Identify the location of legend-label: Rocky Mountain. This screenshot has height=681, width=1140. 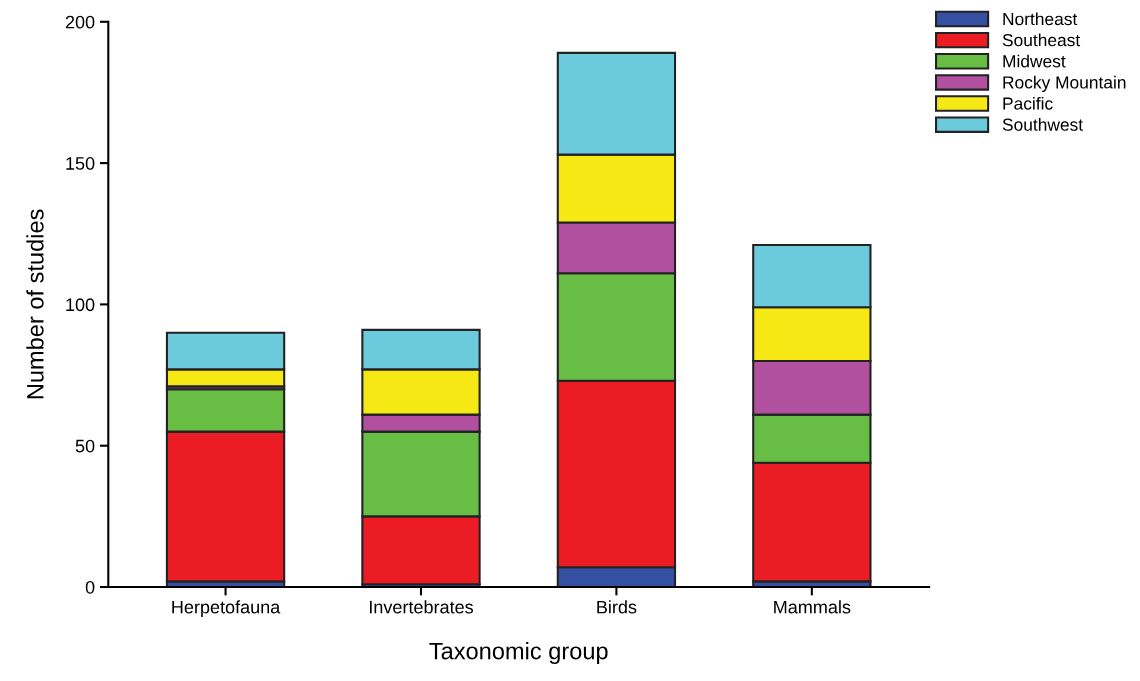
(1064, 83).